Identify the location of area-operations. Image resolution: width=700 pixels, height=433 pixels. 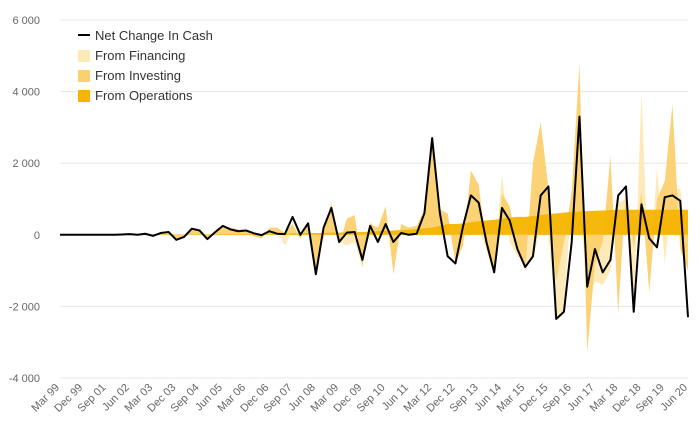
(374, 222).